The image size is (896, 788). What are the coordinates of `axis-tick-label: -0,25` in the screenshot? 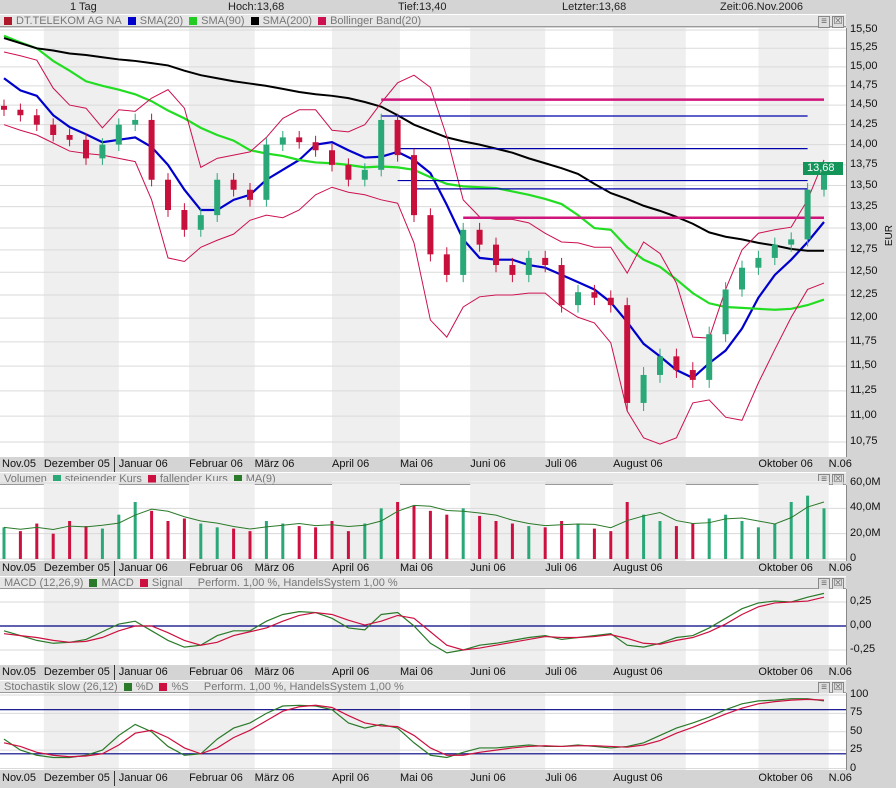 It's located at (863, 649).